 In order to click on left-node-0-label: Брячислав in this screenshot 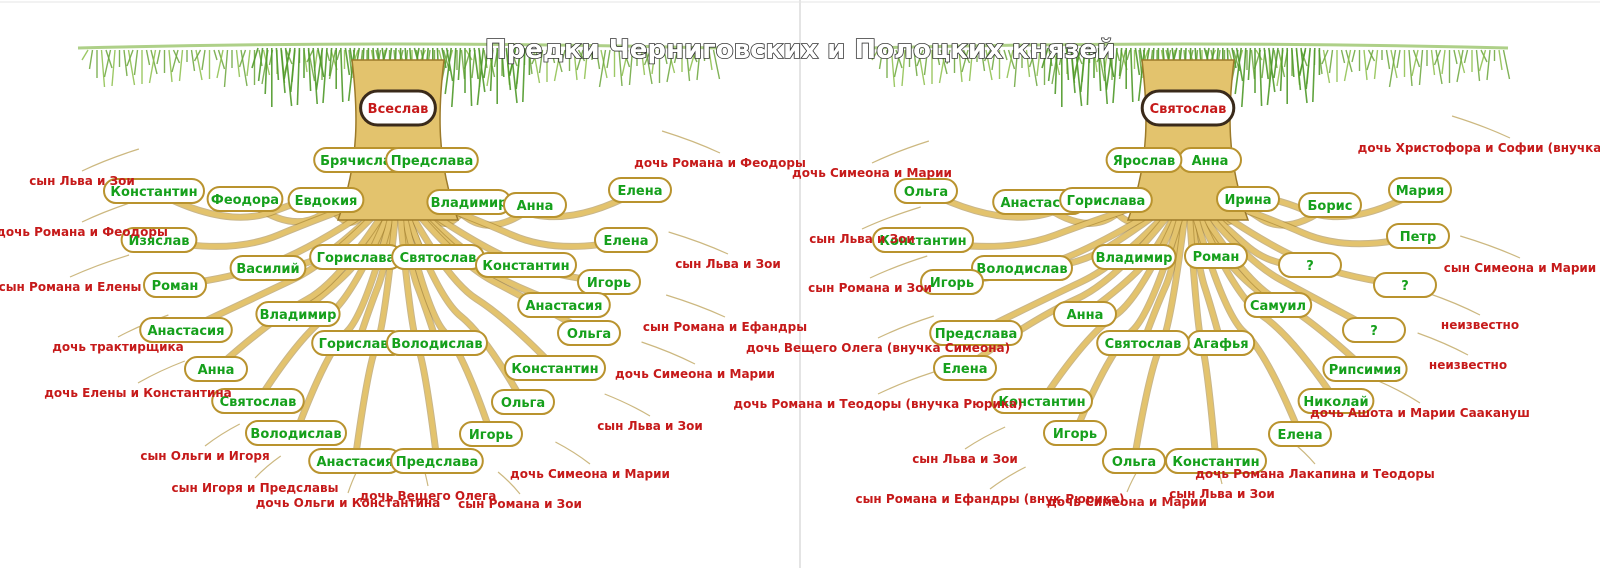, I will do `click(360, 161)`.